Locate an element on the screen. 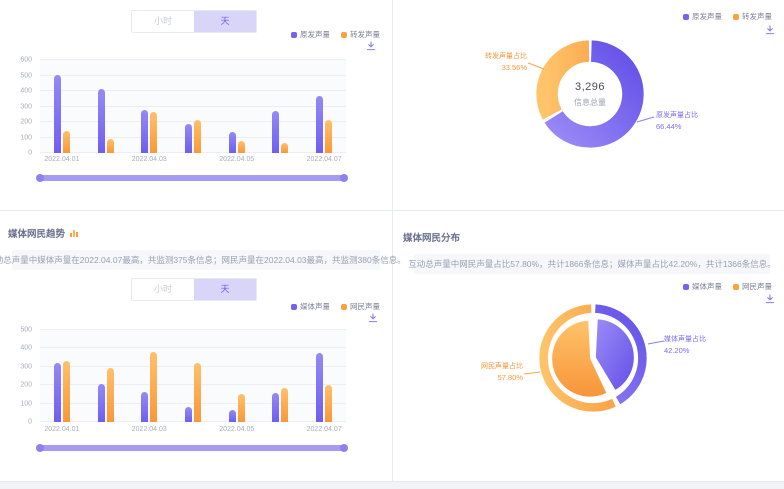  slice-label-pct: 42.20% is located at coordinates (677, 350).